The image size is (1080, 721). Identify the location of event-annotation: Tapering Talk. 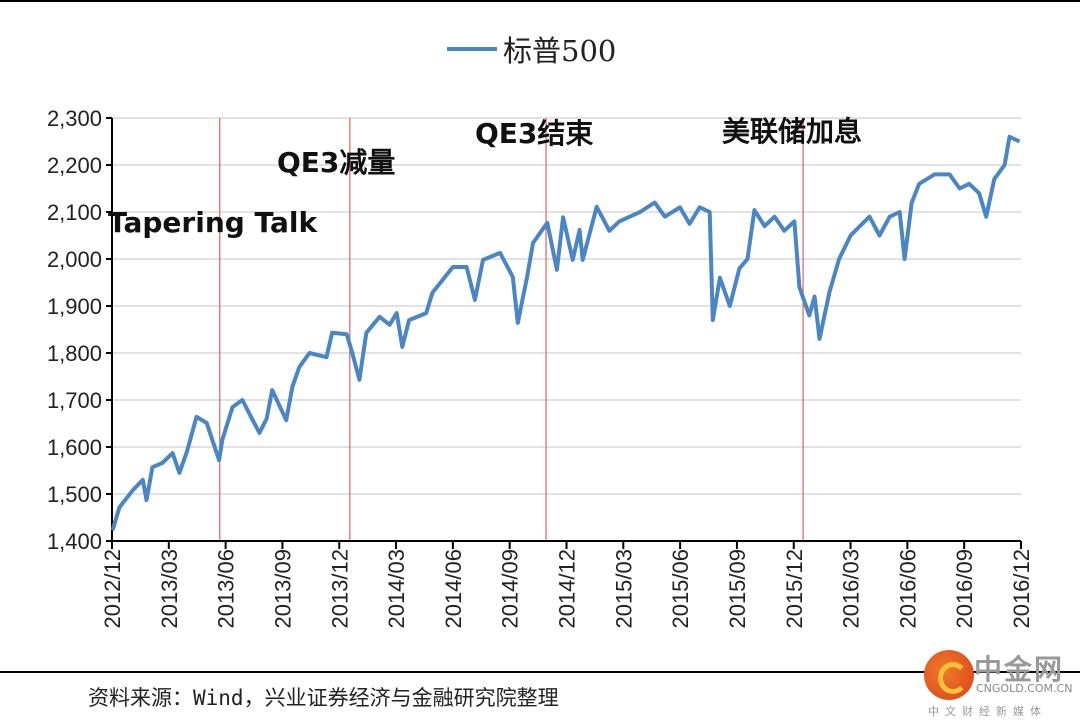
(213, 222).